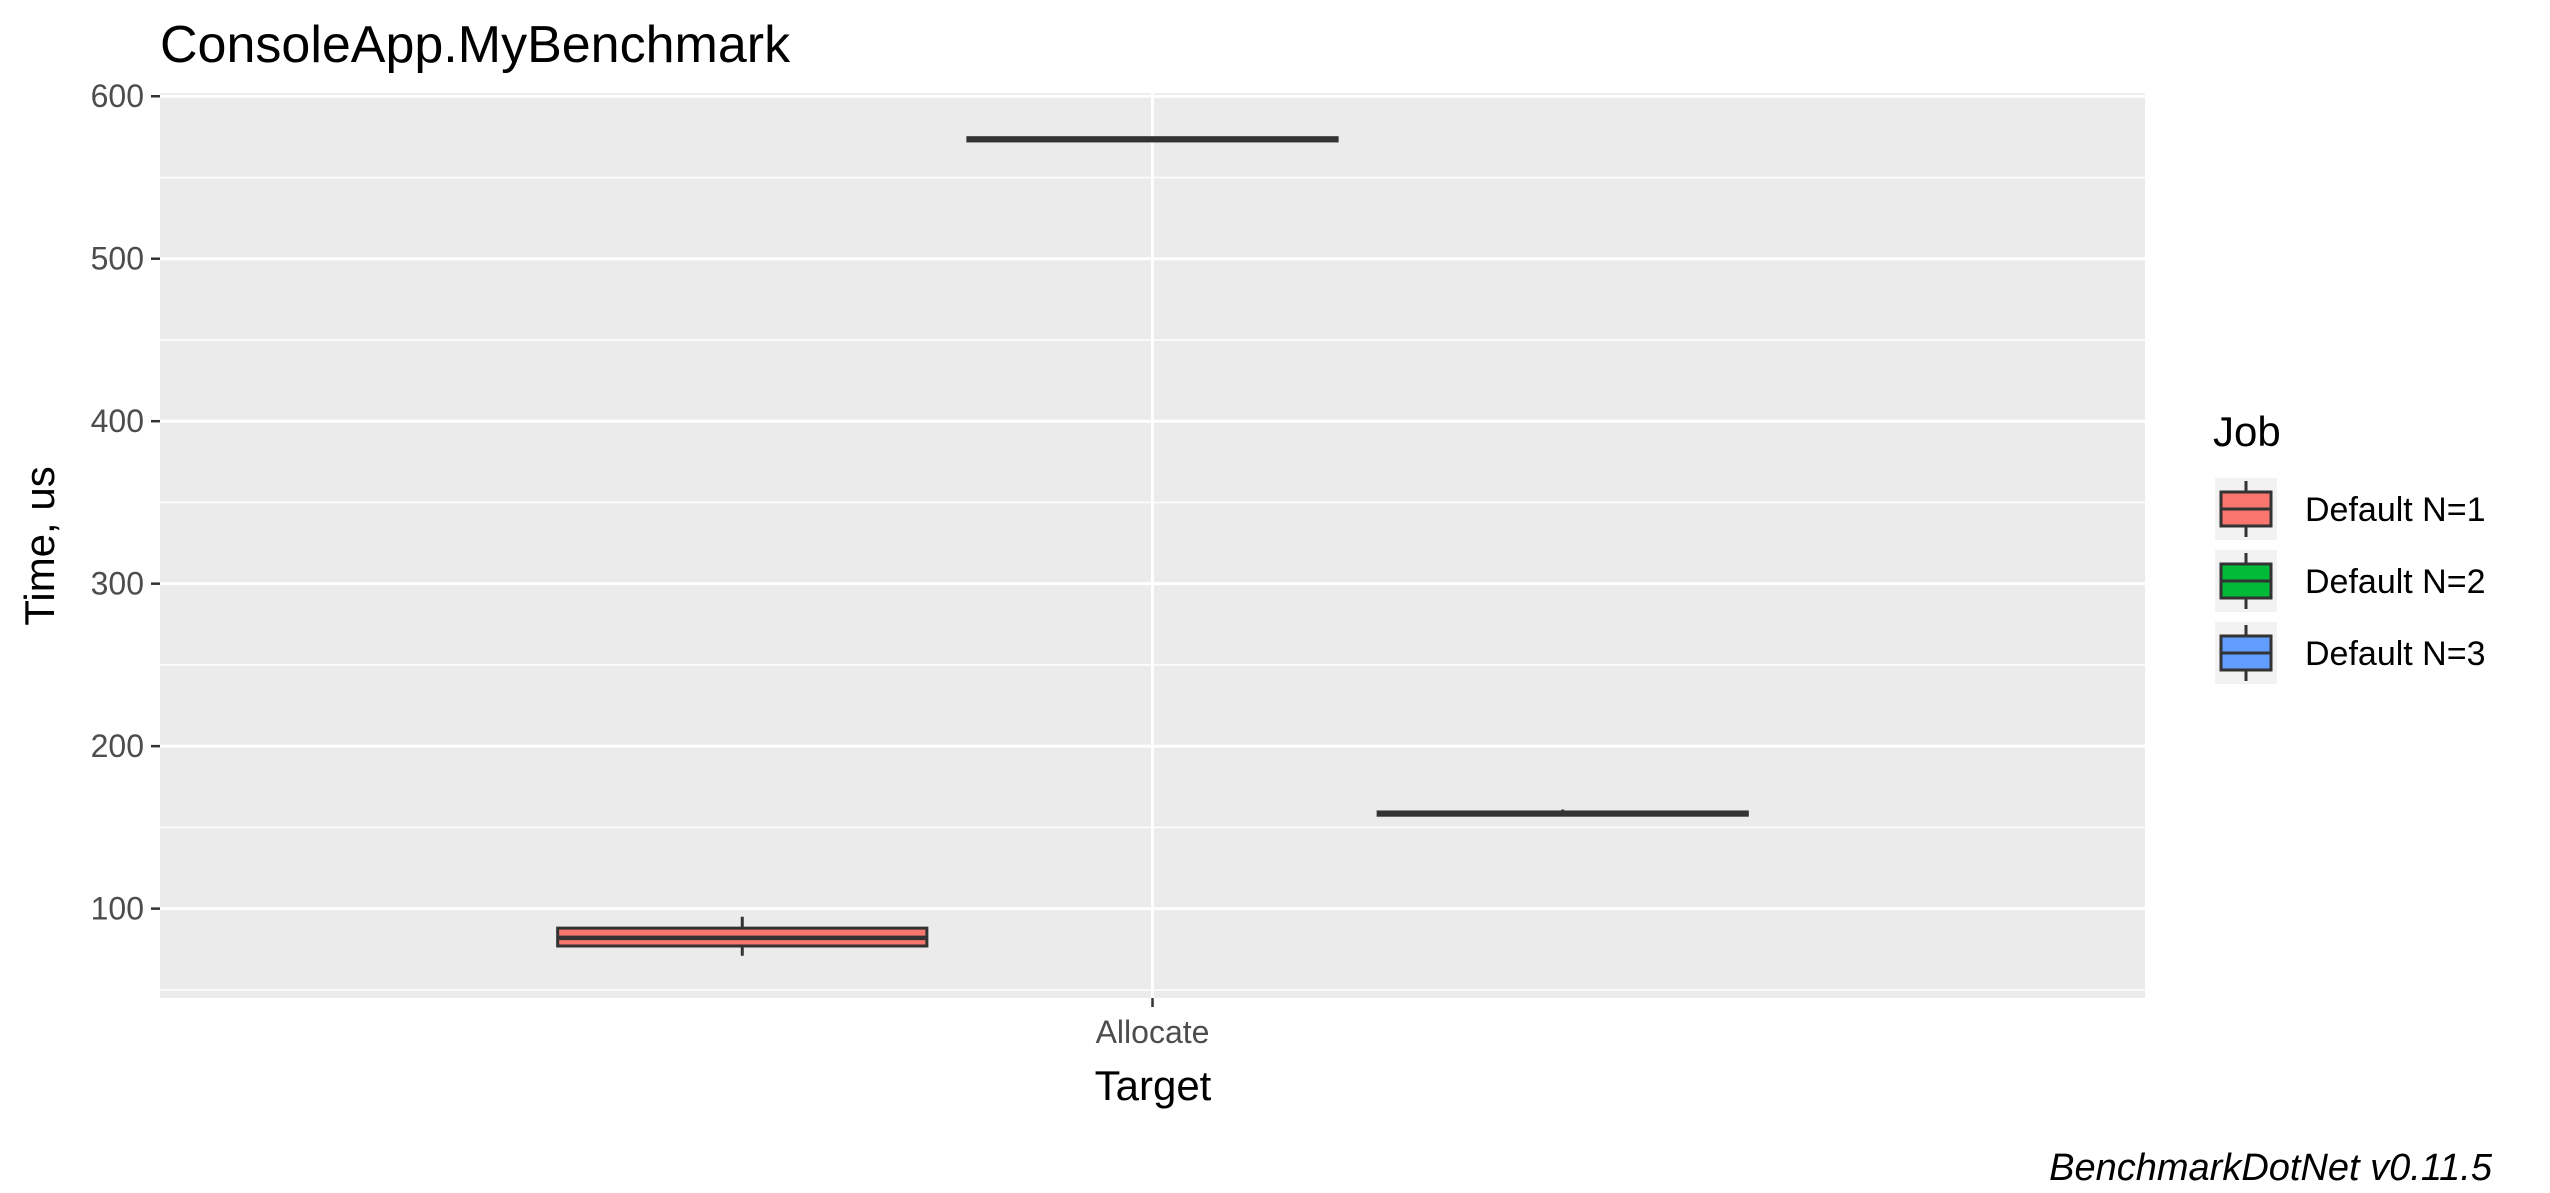 The height and width of the screenshot is (1193, 2550). I want to click on legend-label: Default N=3, so click(2395, 654).